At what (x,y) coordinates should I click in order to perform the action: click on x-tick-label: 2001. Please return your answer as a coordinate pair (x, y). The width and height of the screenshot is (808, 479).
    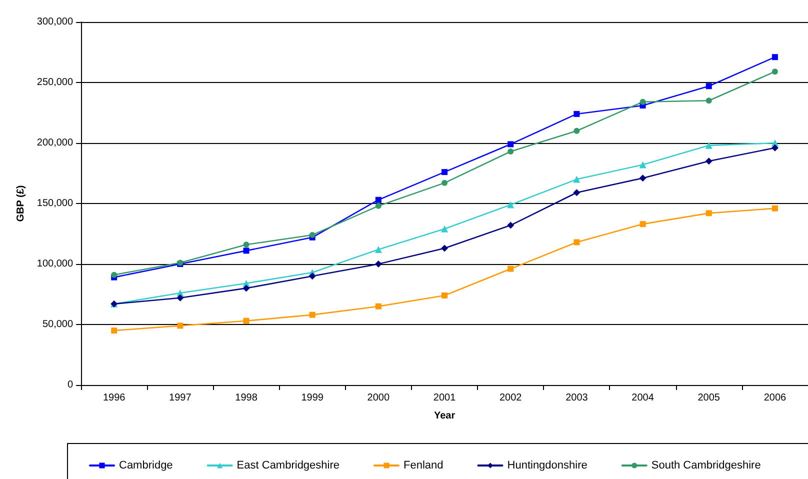
    Looking at the image, I should click on (444, 398).